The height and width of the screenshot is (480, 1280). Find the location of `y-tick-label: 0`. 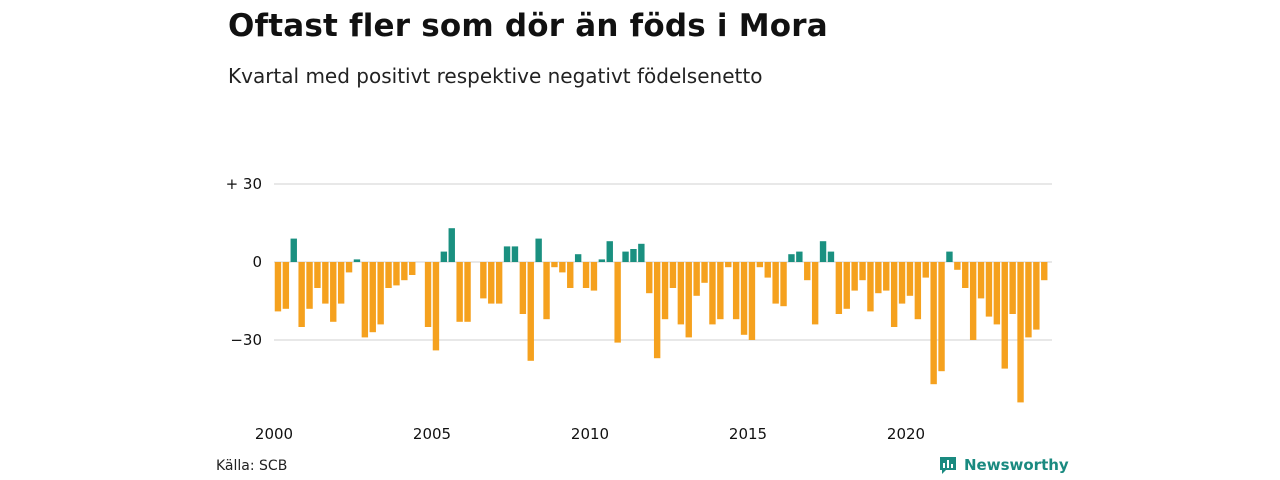

y-tick-label: 0 is located at coordinates (257, 262).